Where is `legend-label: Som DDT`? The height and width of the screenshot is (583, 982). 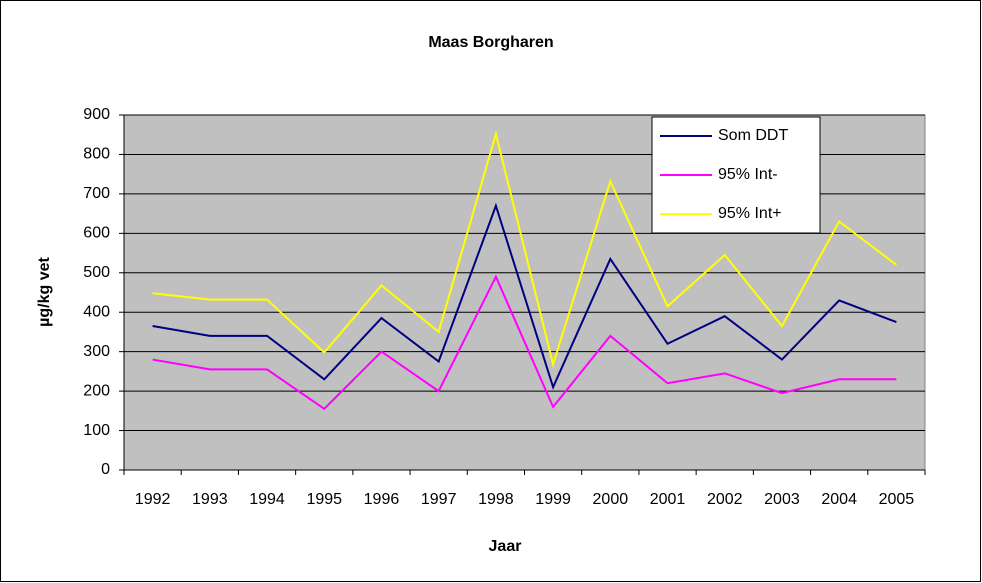
legend-label: Som DDT is located at coordinates (753, 135).